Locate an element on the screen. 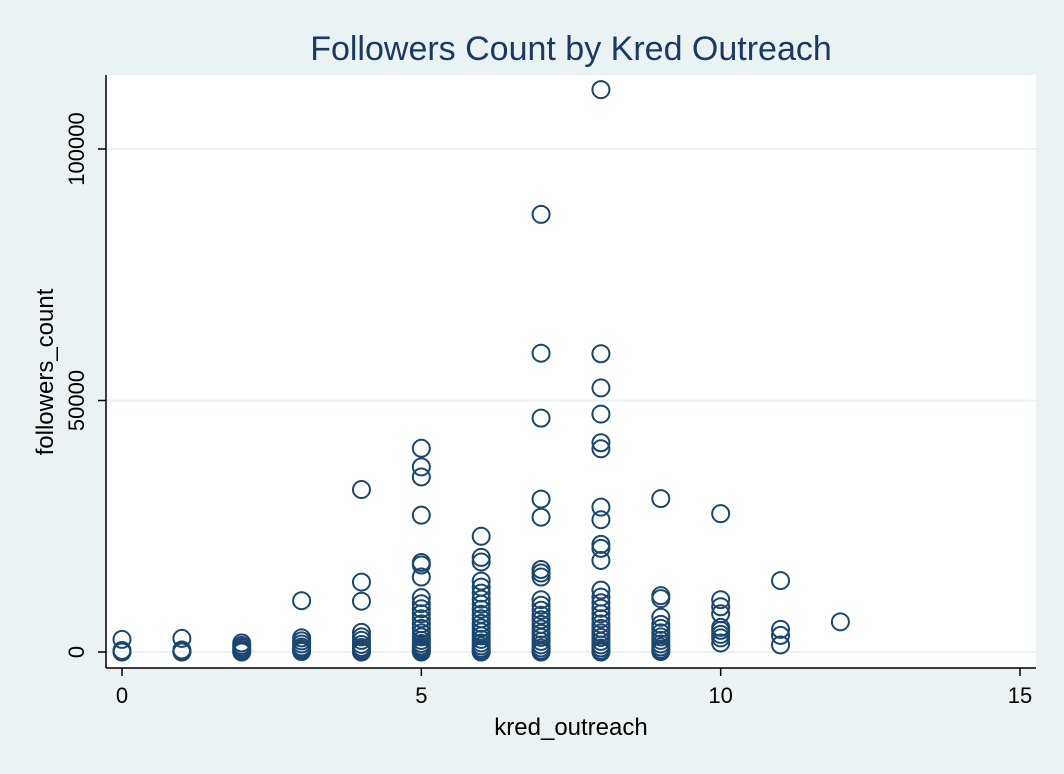  x-tick-label: 5 is located at coordinates (421, 695).